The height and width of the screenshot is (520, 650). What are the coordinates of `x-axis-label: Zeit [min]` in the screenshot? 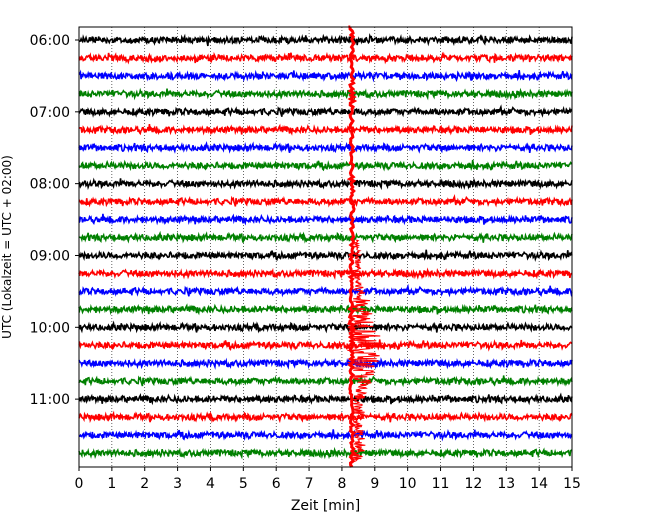 It's located at (325, 506).